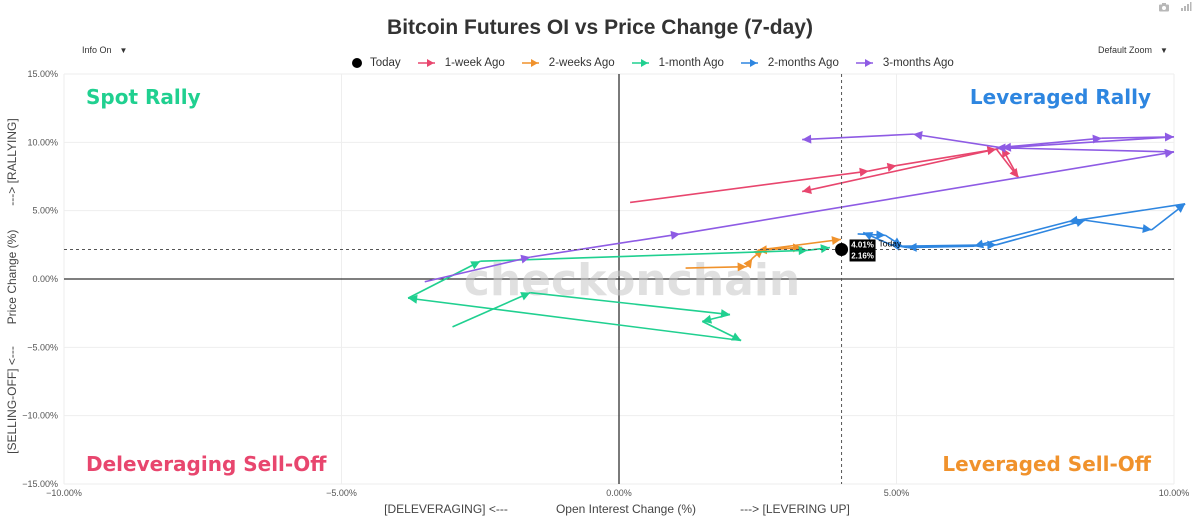  I want to click on today-annotation: Today, so click(890, 243).